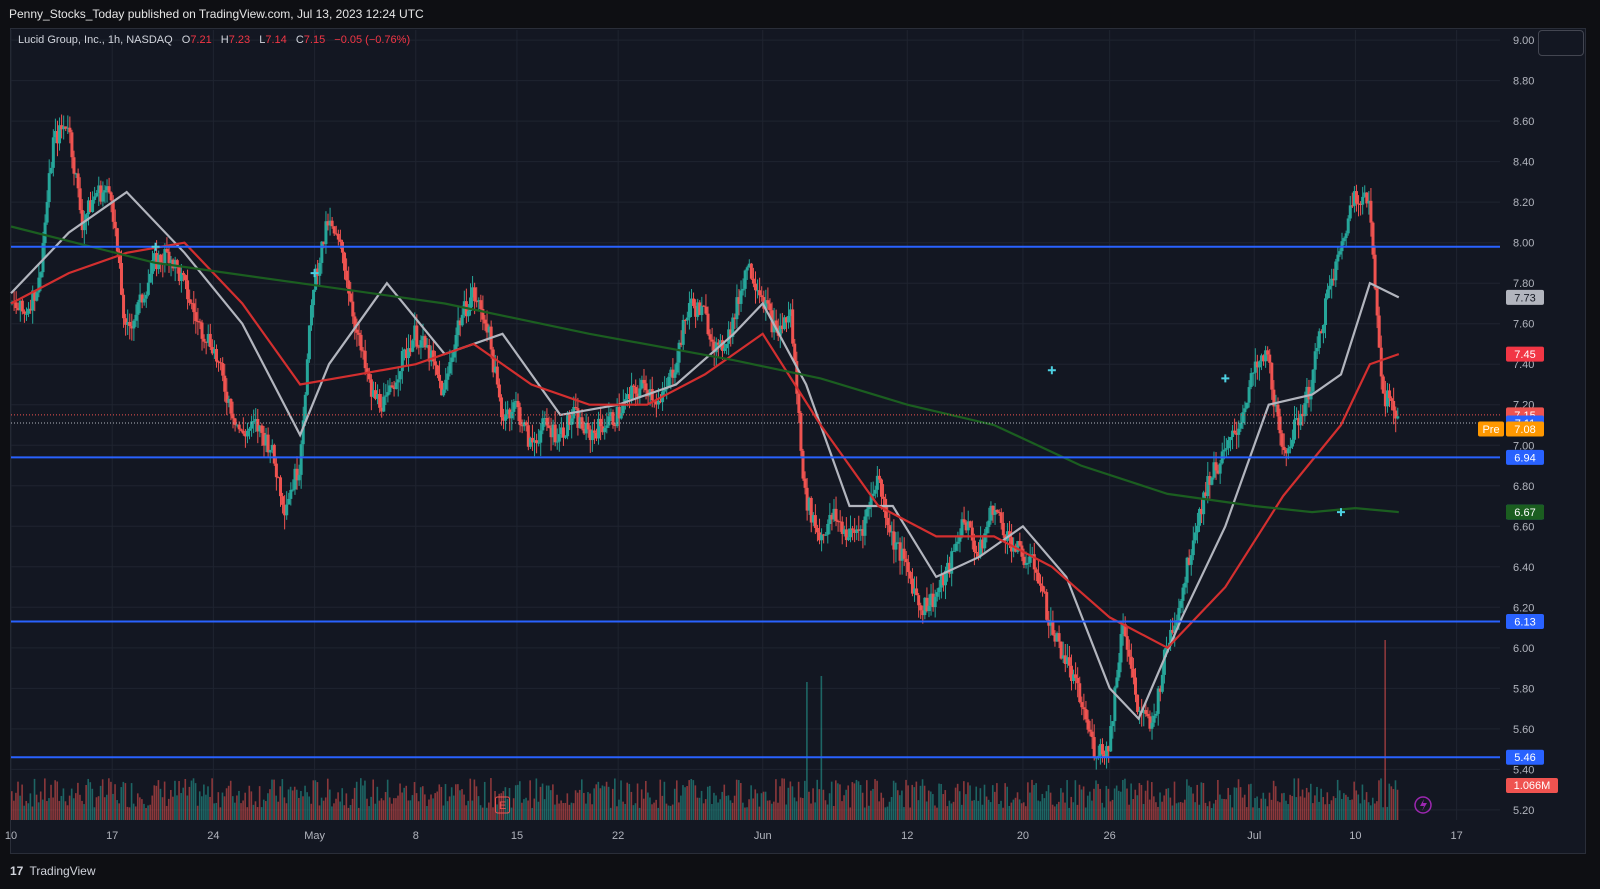 Image resolution: width=1600 pixels, height=889 pixels. I want to click on y-tick-label: 6.60, so click(1523, 527).